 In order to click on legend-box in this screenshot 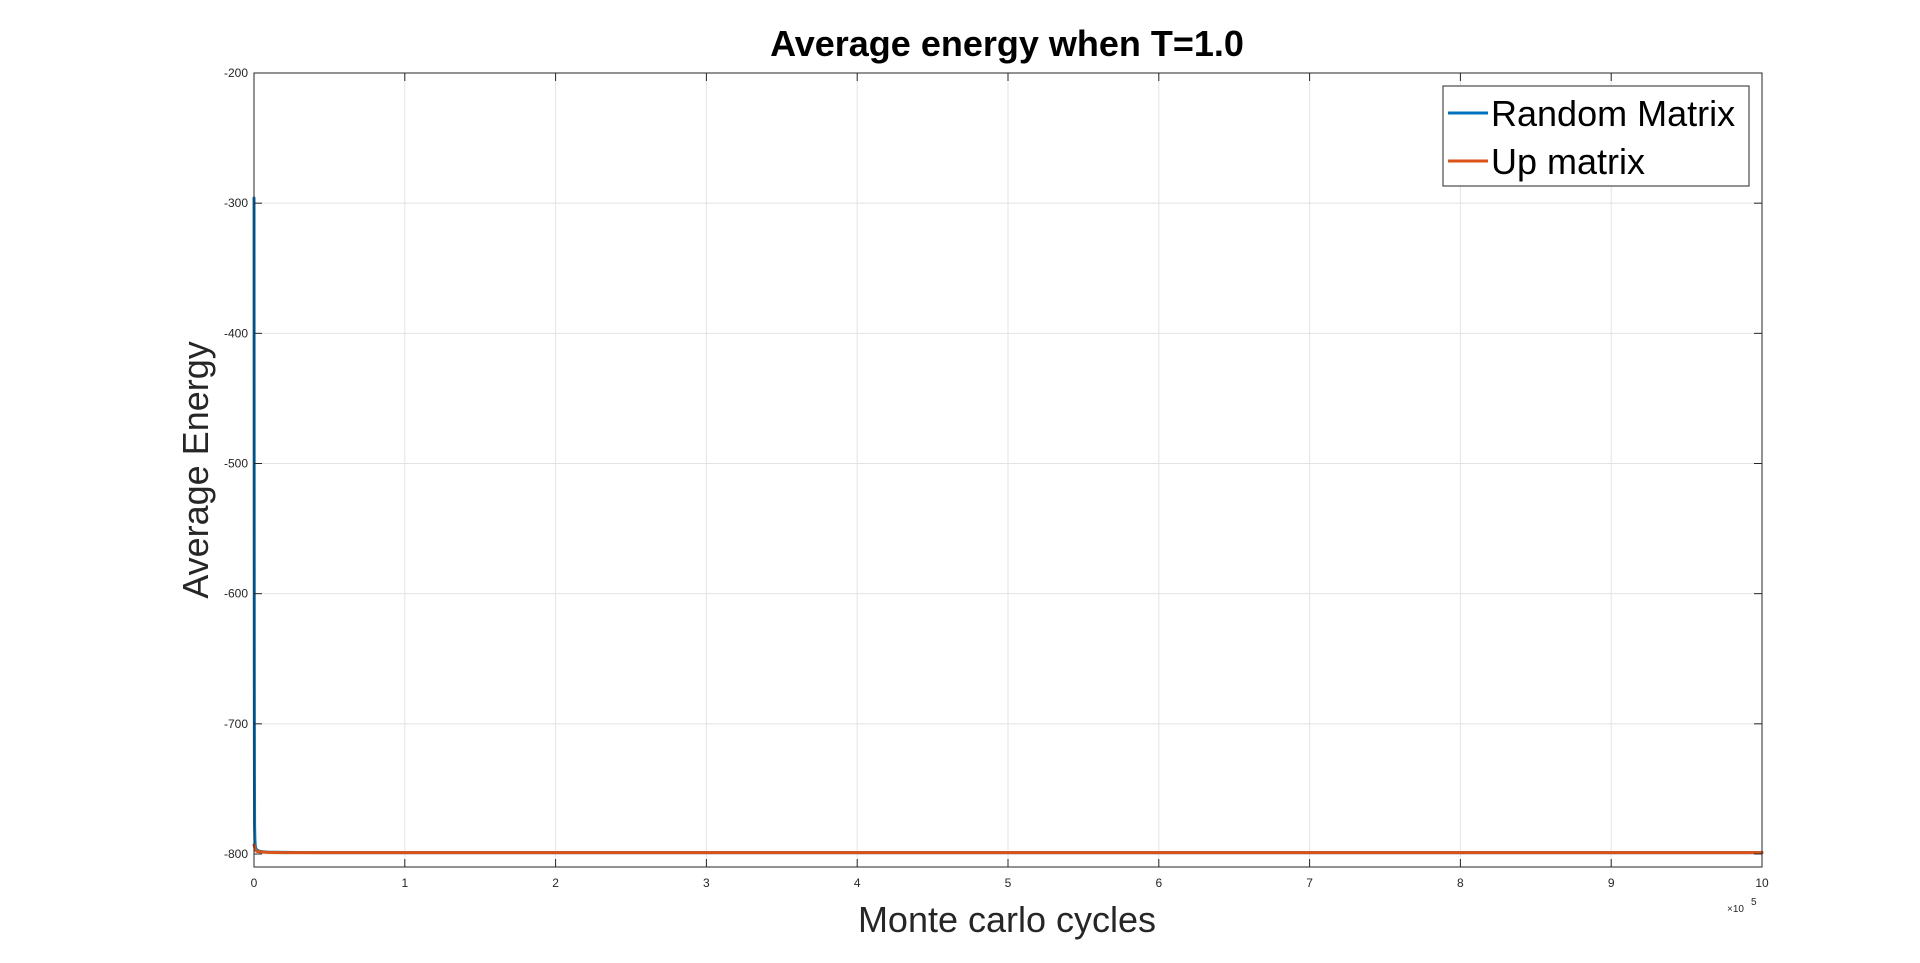, I will do `click(1596, 136)`.